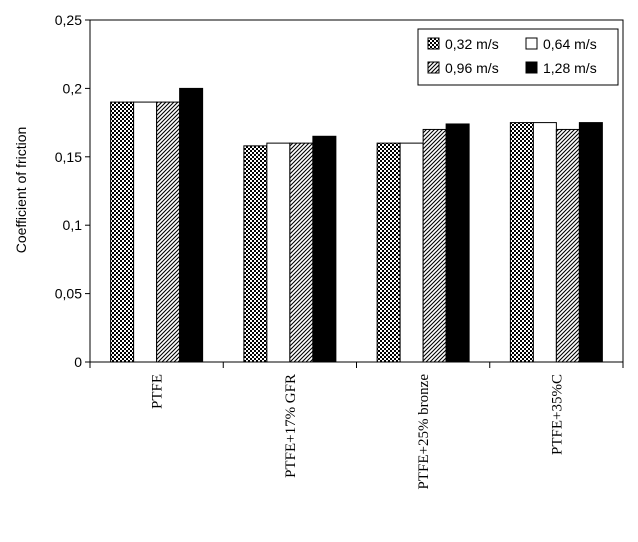  I want to click on legend-label: 0,64 m/s, so click(570, 44).